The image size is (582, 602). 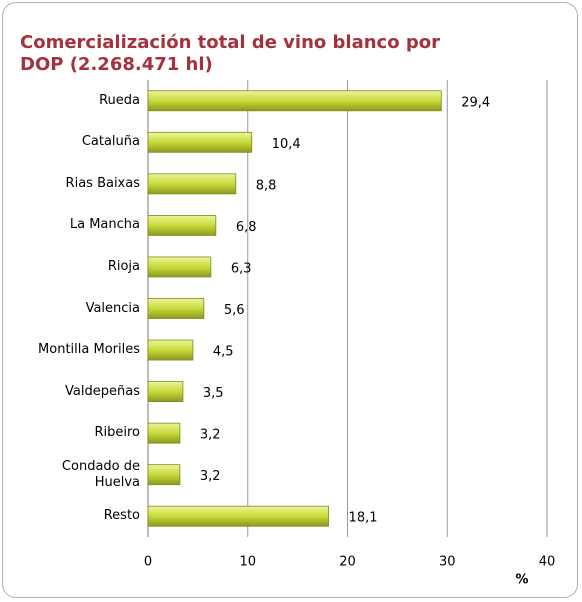 What do you see at coordinates (89, 350) in the screenshot?
I see `y-tick-label: Montilla Moriles` at bounding box center [89, 350].